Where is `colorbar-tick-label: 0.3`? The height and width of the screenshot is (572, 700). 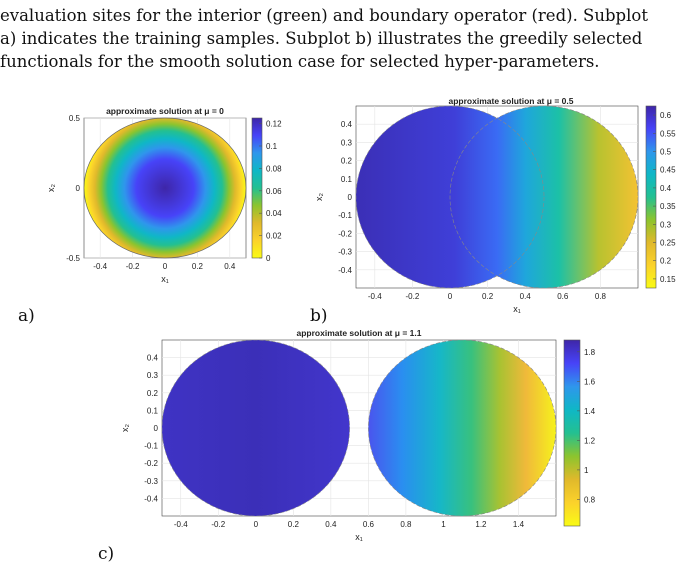 colorbar-tick-label: 0.3 is located at coordinates (666, 224).